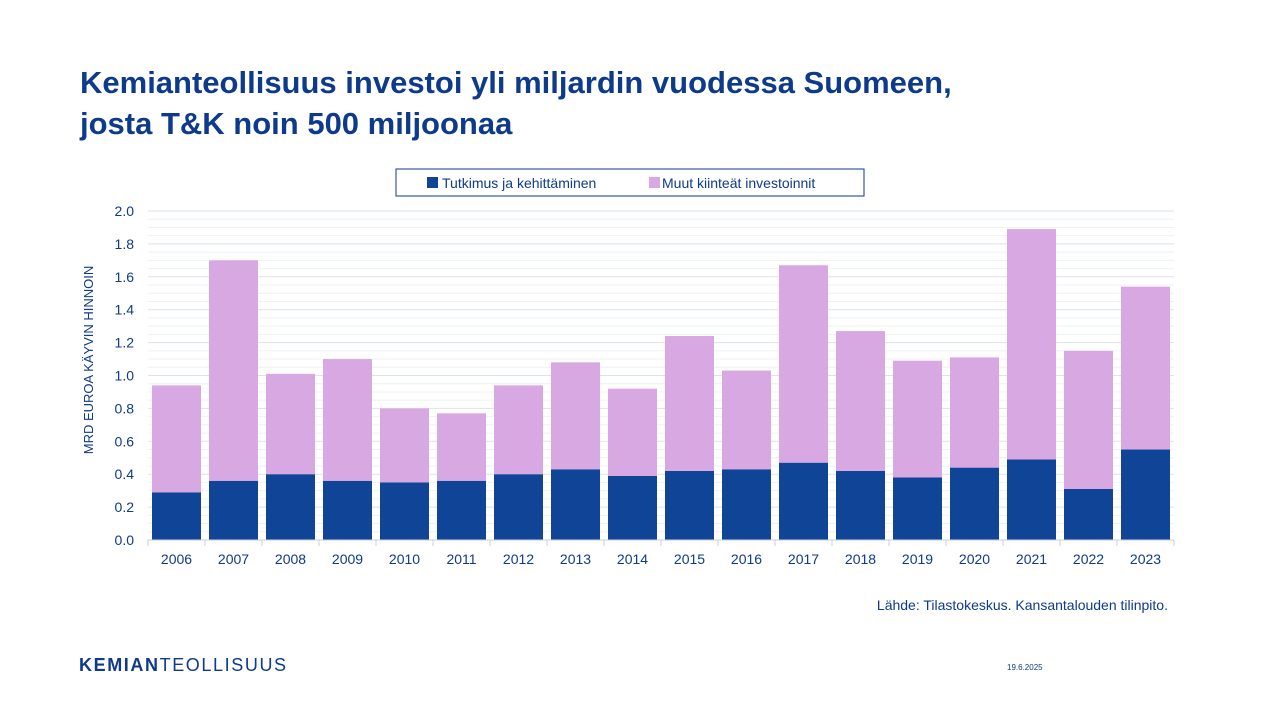  I want to click on logo-regular-part: TEOLLISUUS, so click(223, 665).